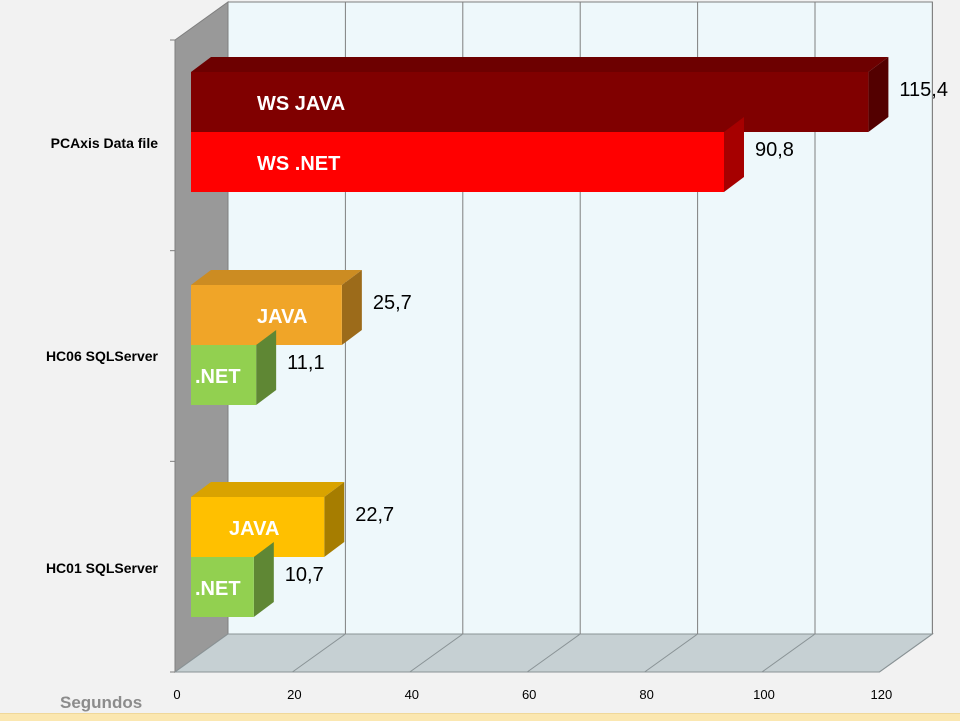 The image size is (960, 721). Describe the element at coordinates (392, 303) in the screenshot. I see `bar-value-label: 25,7` at that location.